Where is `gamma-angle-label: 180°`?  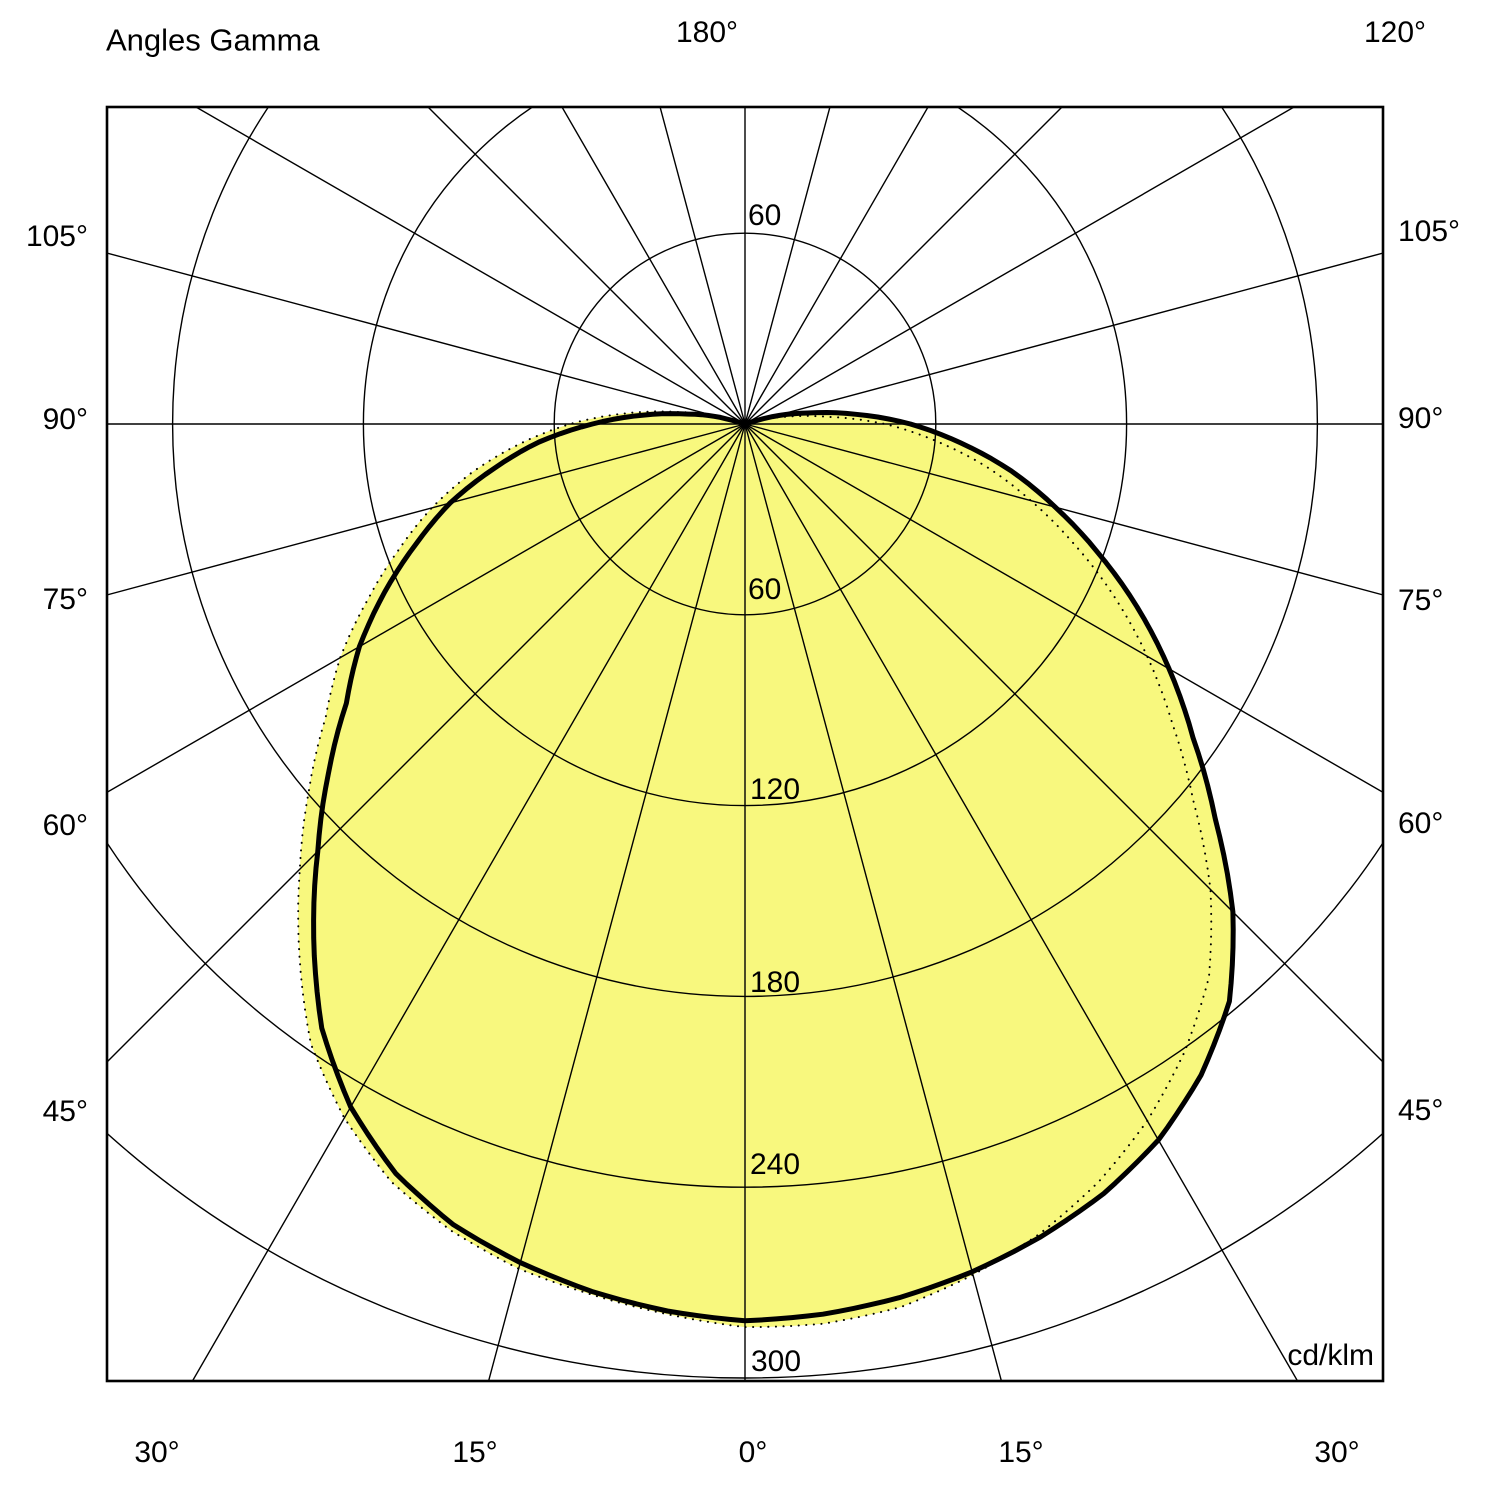 gamma-angle-label: 180° is located at coordinates (707, 32).